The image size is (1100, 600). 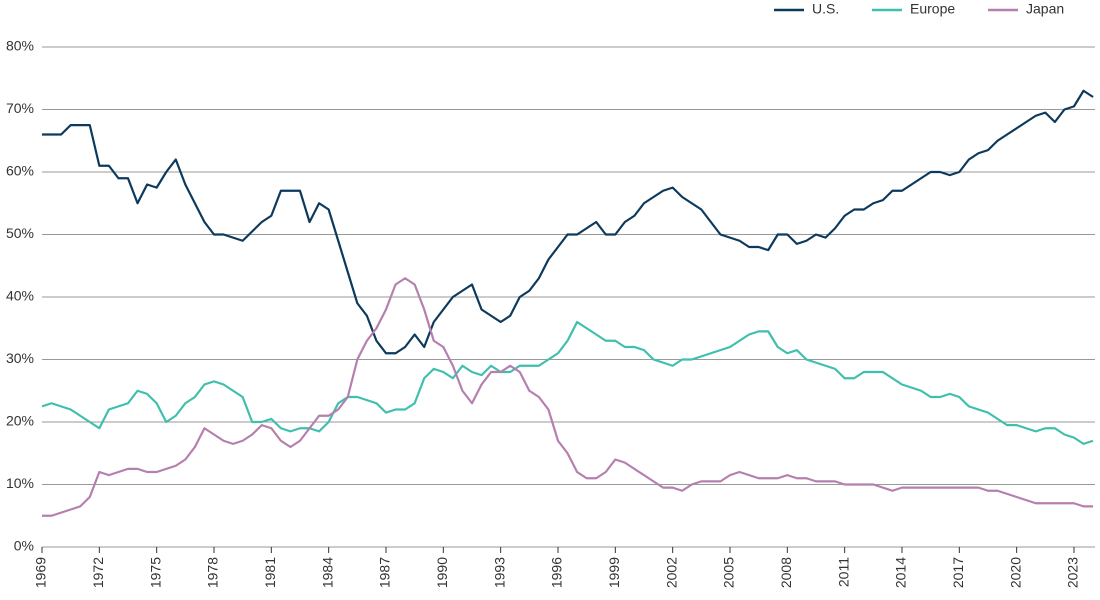 I want to click on x-tick-label: 1972, so click(x=98, y=572).